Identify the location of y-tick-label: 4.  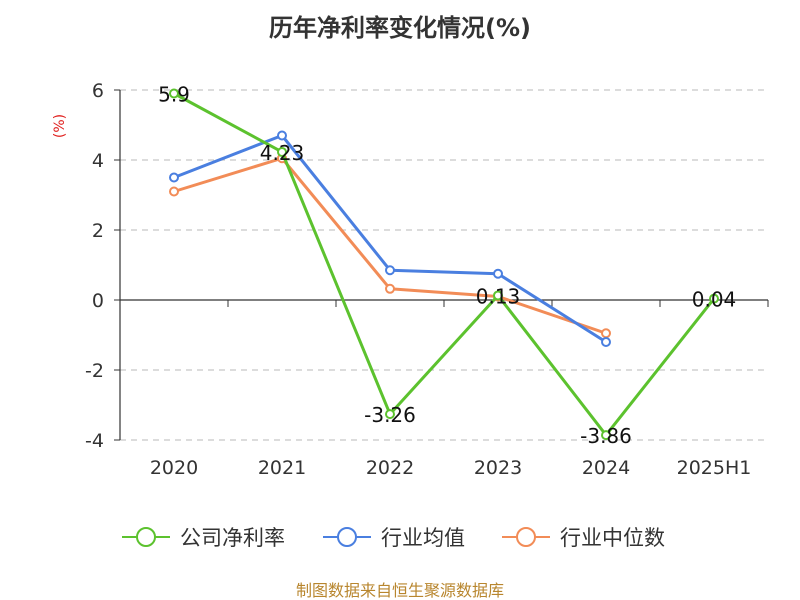
(98, 161).